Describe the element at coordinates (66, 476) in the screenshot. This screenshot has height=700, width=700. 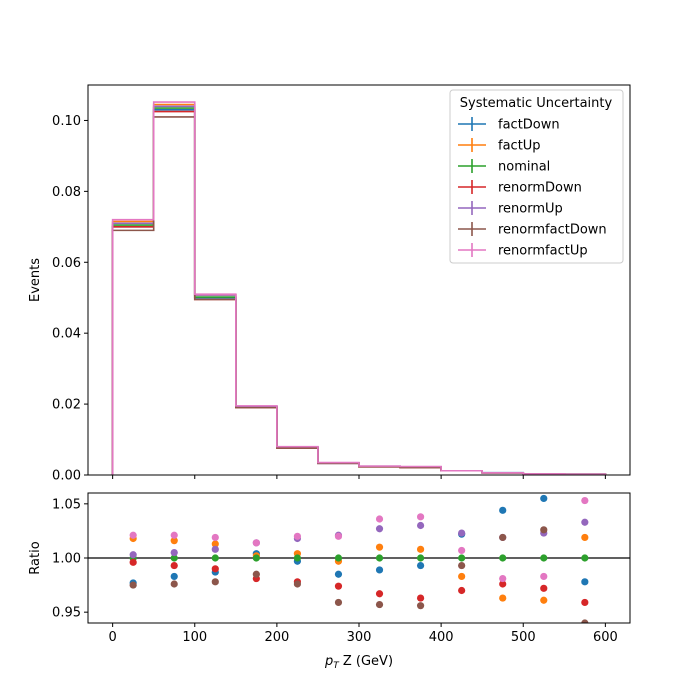
I see `y-tick-label: 0.00` at that location.